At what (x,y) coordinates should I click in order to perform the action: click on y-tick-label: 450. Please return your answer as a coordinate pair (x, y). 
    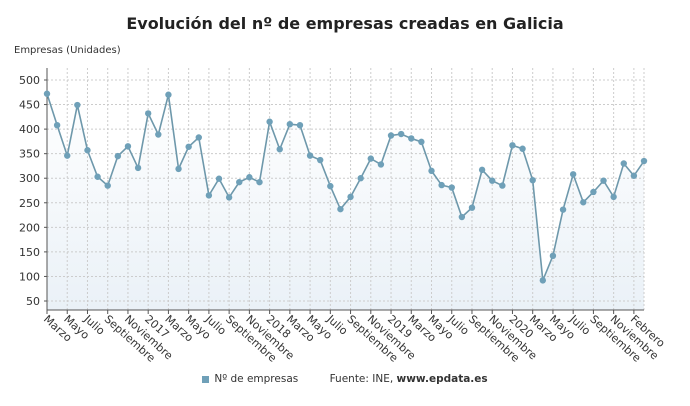
    Looking at the image, I should click on (29, 105).